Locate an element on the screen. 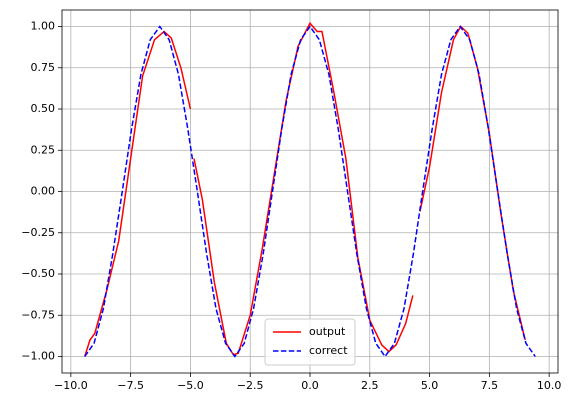 This screenshot has height=413, width=574. y-tick-label: 1.00 is located at coordinates (43, 26).